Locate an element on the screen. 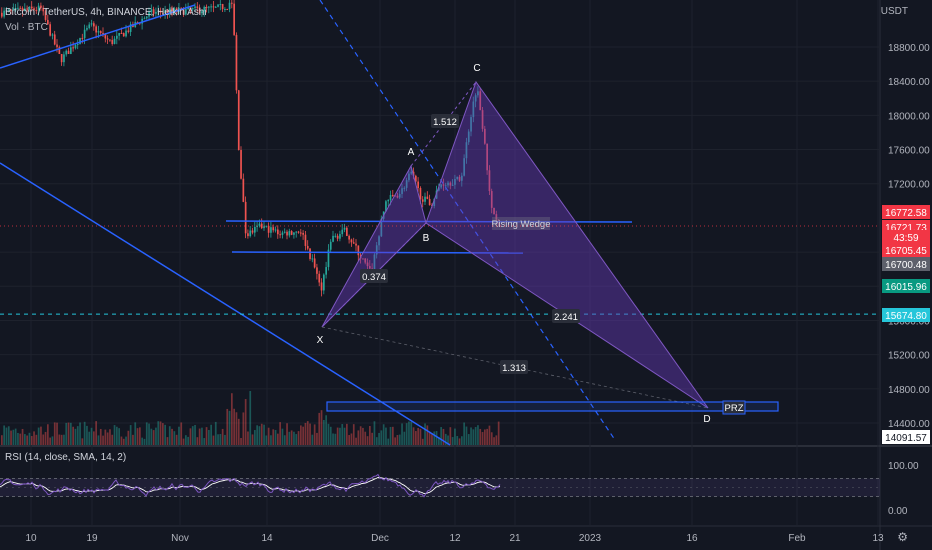 This screenshot has height=550, width=932. price-tick-label: 18000.00 is located at coordinates (909, 116).